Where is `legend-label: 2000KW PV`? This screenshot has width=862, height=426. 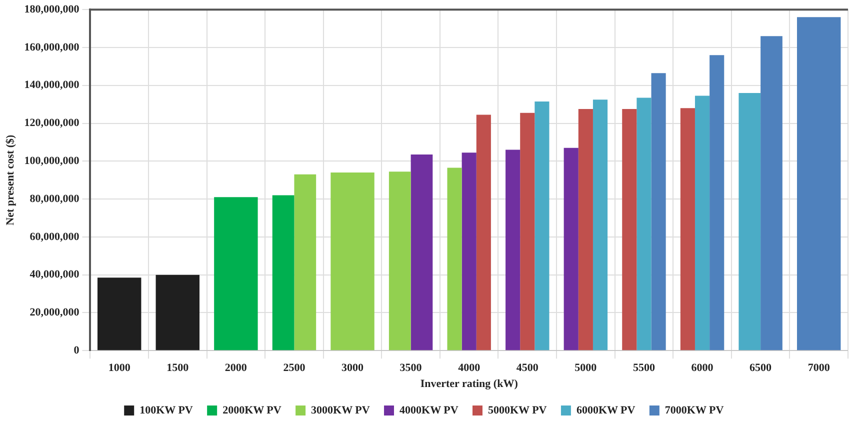 legend-label: 2000KW PV is located at coordinates (252, 410).